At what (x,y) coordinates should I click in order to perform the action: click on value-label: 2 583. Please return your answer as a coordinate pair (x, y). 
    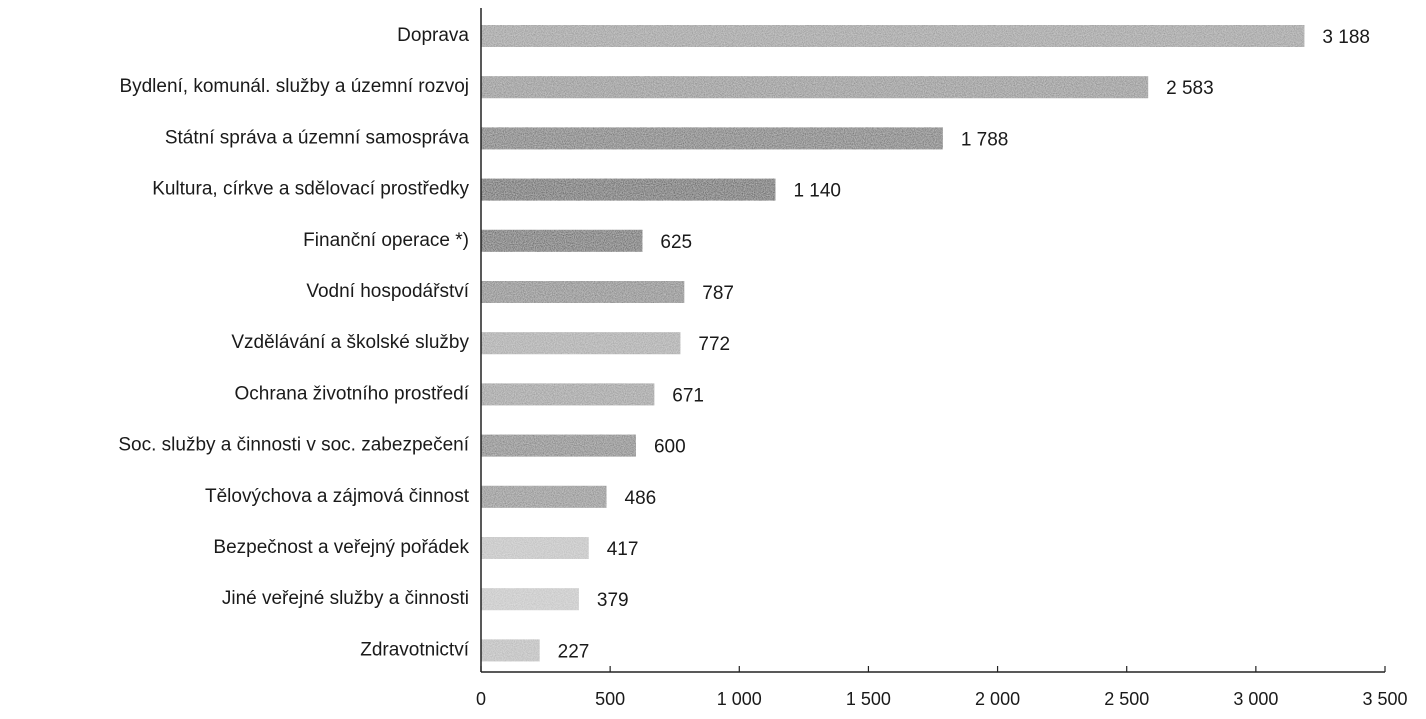
    Looking at the image, I should click on (1190, 88).